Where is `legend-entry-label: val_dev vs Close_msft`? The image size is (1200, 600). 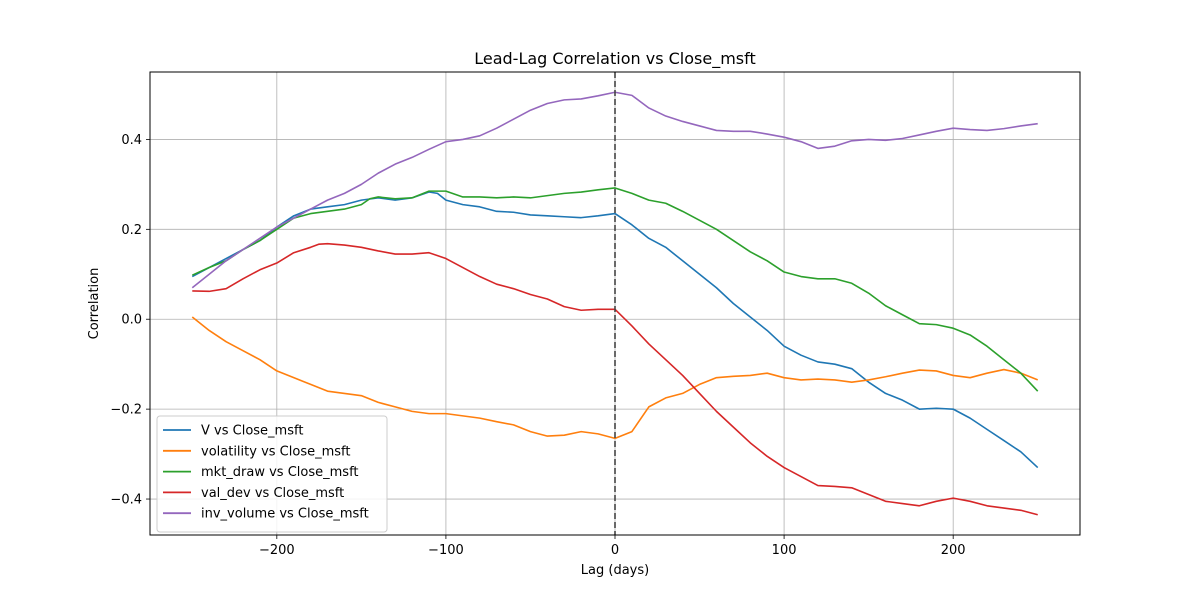 legend-entry-label: val_dev vs Close_msft is located at coordinates (272, 493).